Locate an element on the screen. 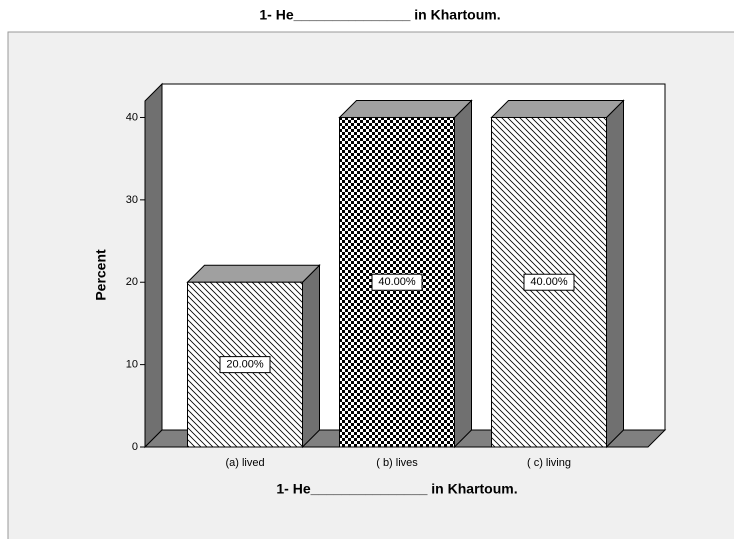  value-label: 20.00% is located at coordinates (245, 365).